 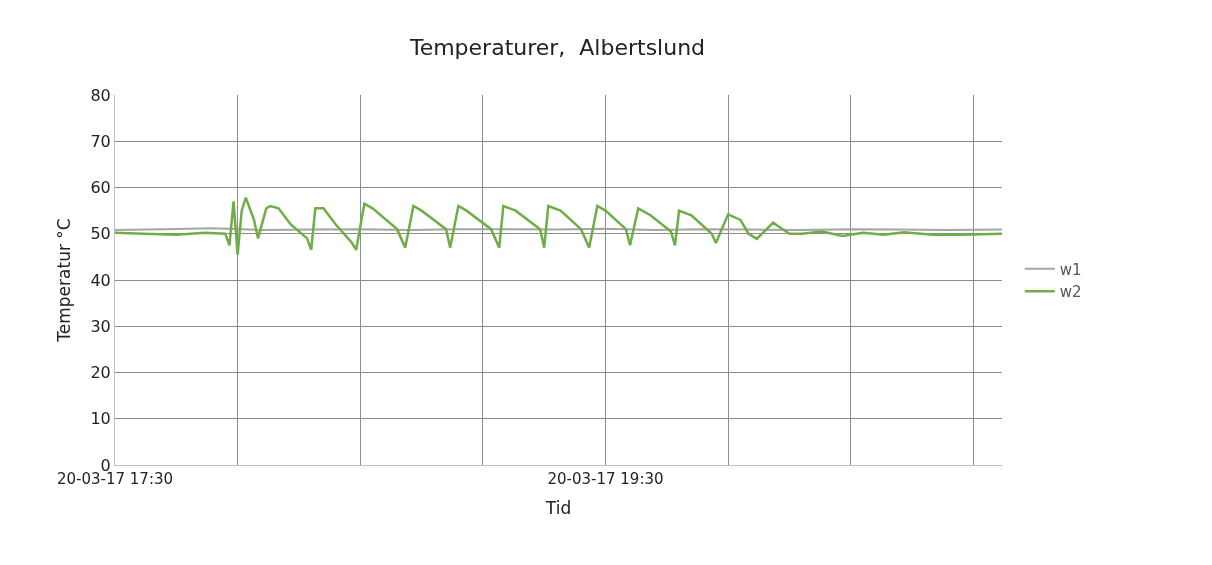 What do you see at coordinates (558, 508) in the screenshot?
I see `x-axis-title: Tid` at bounding box center [558, 508].